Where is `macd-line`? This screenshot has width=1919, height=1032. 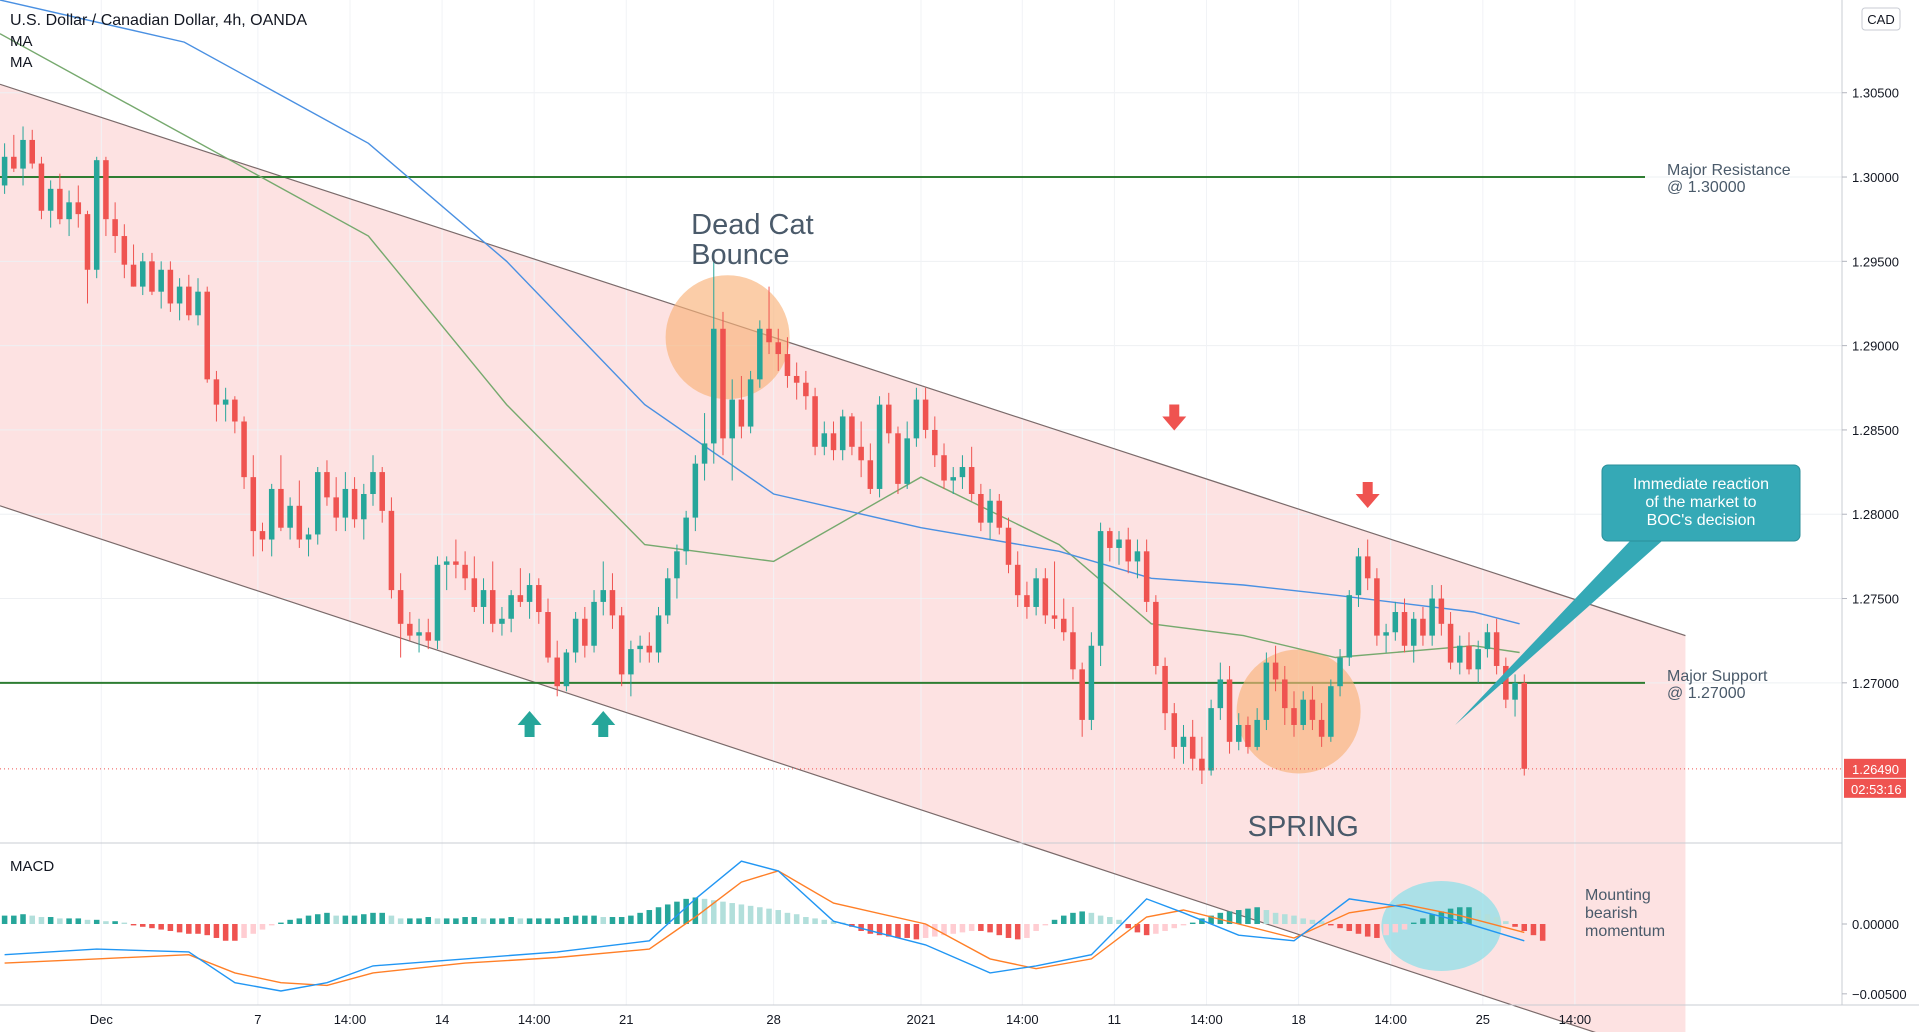 macd-line is located at coordinates (764, 926).